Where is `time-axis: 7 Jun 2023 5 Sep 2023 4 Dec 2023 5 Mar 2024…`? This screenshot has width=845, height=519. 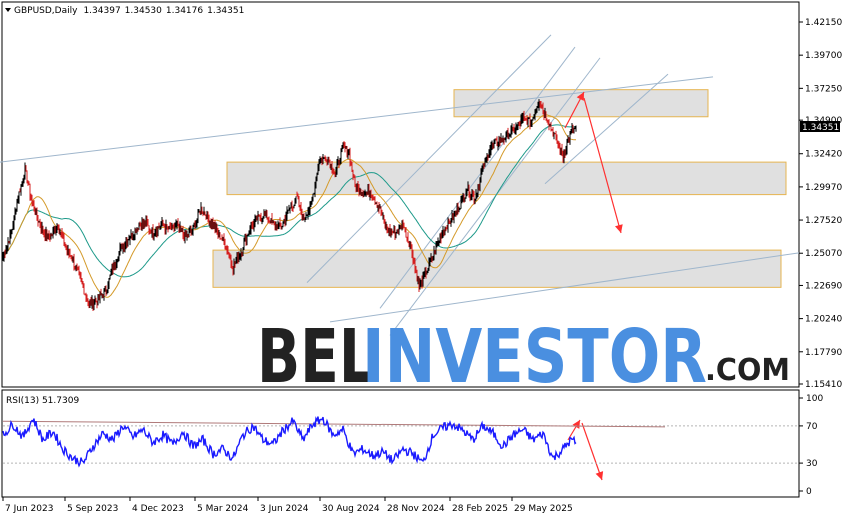 time-axis: 7 Jun 2023 5 Sep 2023 4 Dec 2023 5 Mar 2024… is located at coordinates (287, 505).